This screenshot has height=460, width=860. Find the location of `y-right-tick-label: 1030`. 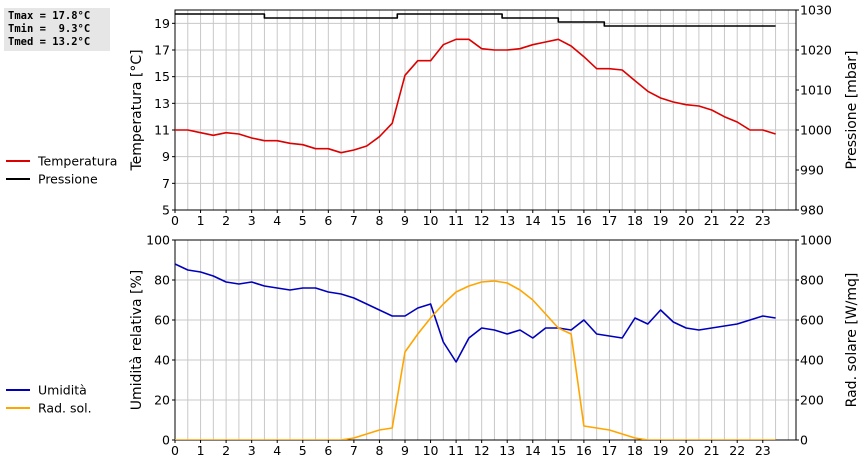

y-right-tick-label: 1030 is located at coordinates (816, 10).